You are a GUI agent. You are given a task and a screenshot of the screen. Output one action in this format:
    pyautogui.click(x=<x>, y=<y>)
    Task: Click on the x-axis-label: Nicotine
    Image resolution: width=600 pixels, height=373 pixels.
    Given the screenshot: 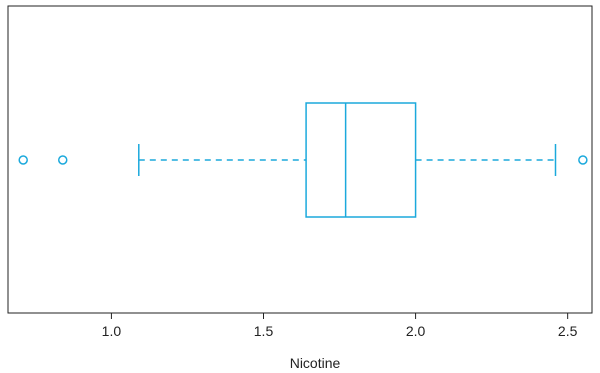 What is the action you would take?
    pyautogui.click(x=315, y=363)
    